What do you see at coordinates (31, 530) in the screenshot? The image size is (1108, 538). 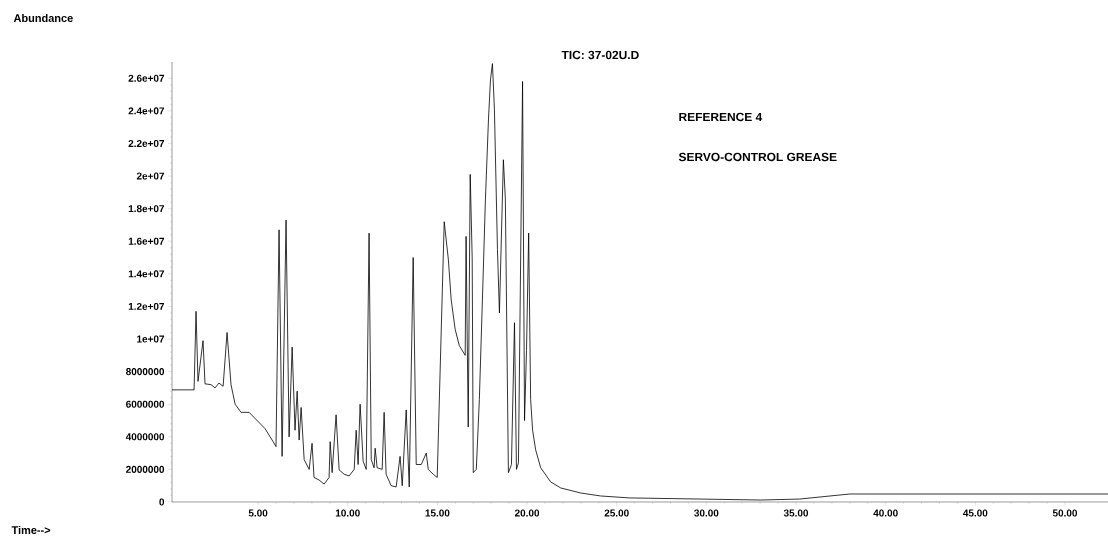 I see `text: Time-->` at bounding box center [31, 530].